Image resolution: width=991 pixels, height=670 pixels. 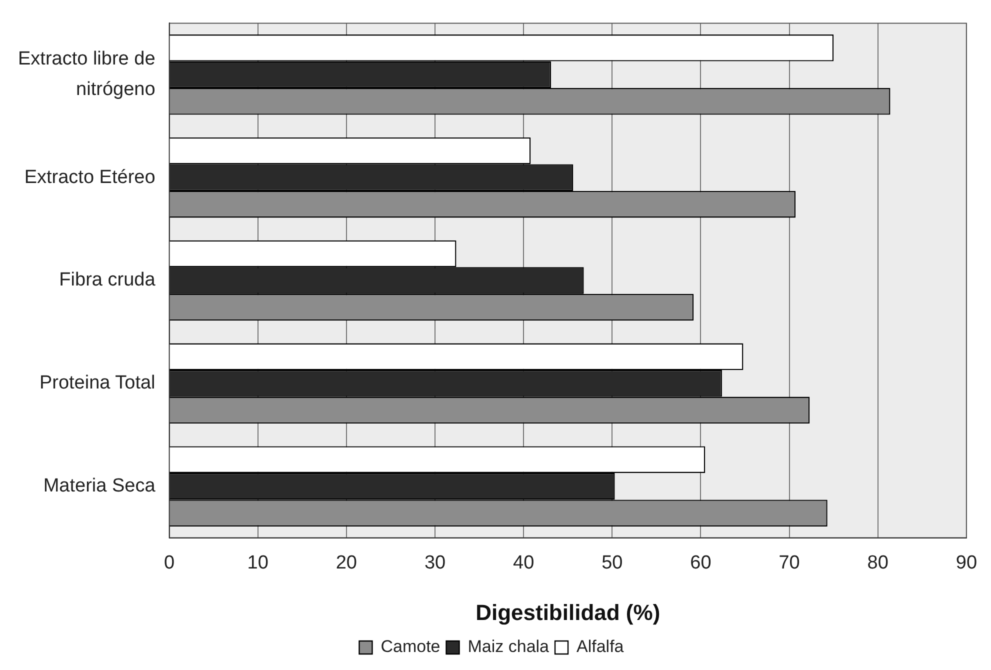 I want to click on x-tick-label: 10, so click(x=257, y=563).